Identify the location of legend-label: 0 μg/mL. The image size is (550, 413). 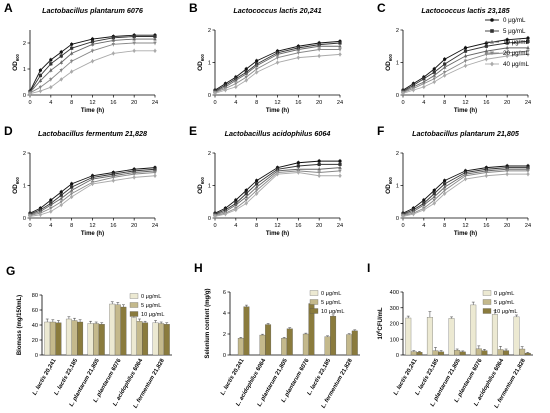
(504, 294).